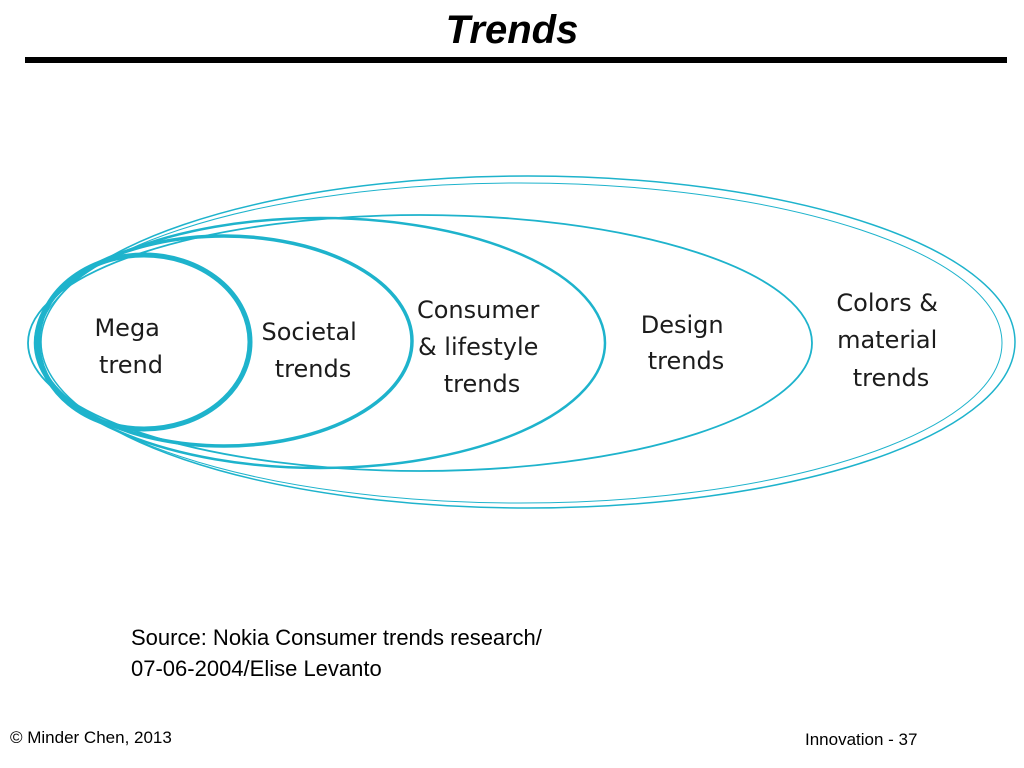 This screenshot has width=1024, height=768. I want to click on label-consumer-line3: trends, so click(482, 384).